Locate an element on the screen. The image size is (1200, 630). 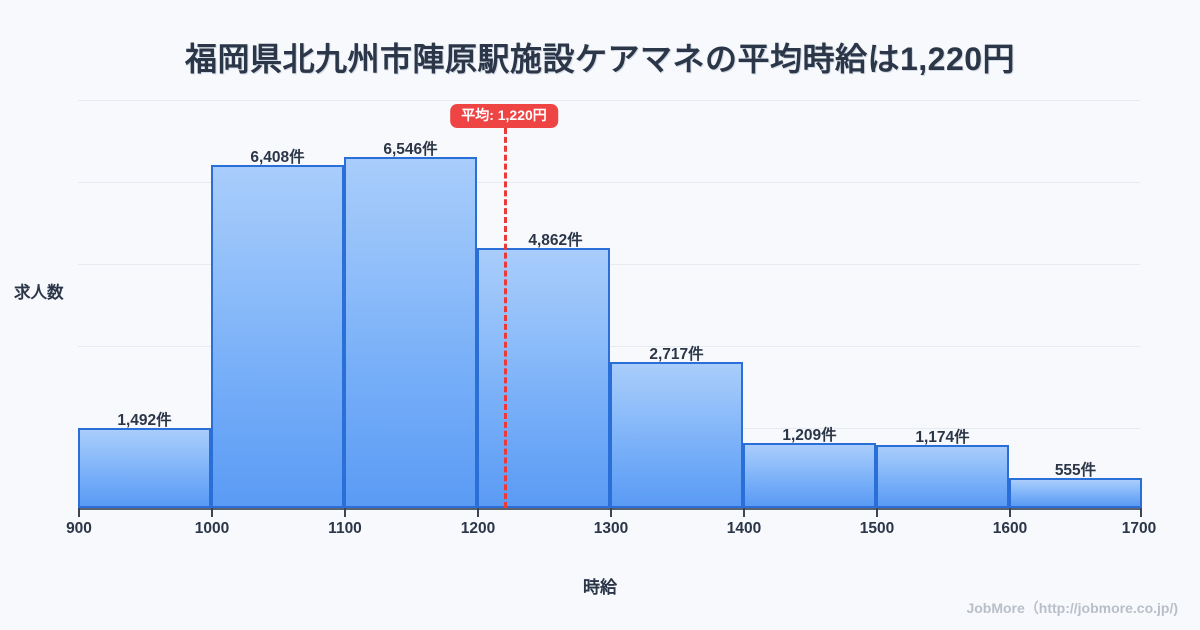
bar-value-label: 1,209件 is located at coordinates (809, 435).